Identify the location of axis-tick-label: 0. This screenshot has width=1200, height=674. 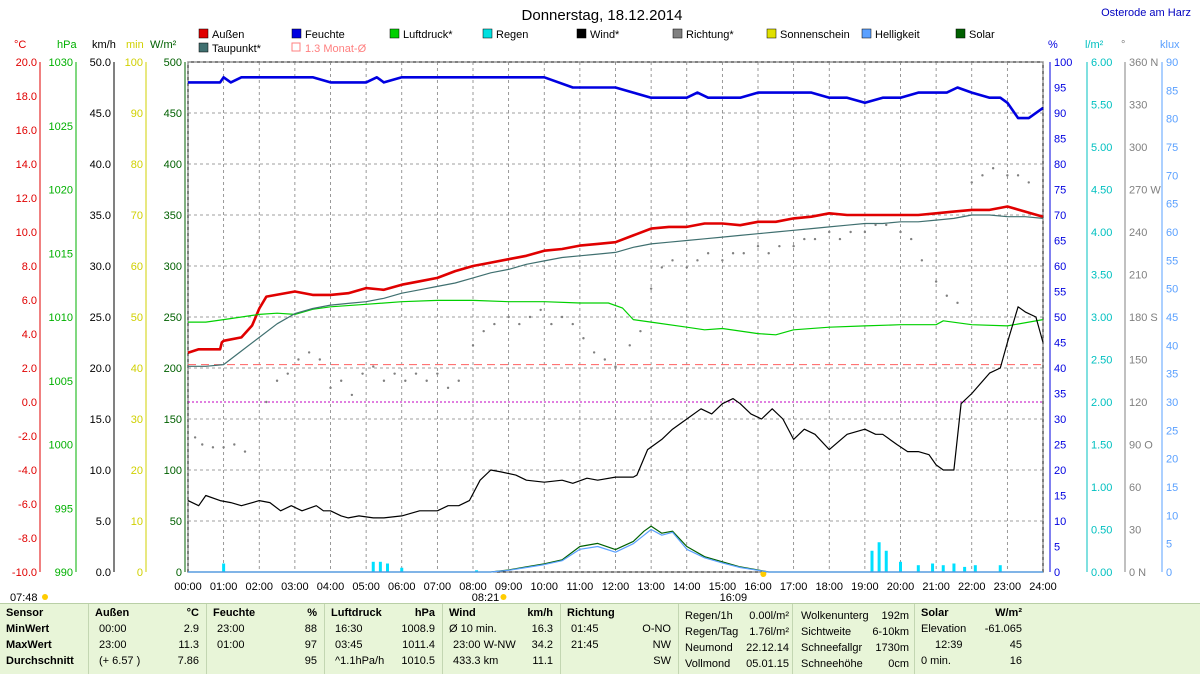
(140, 573).